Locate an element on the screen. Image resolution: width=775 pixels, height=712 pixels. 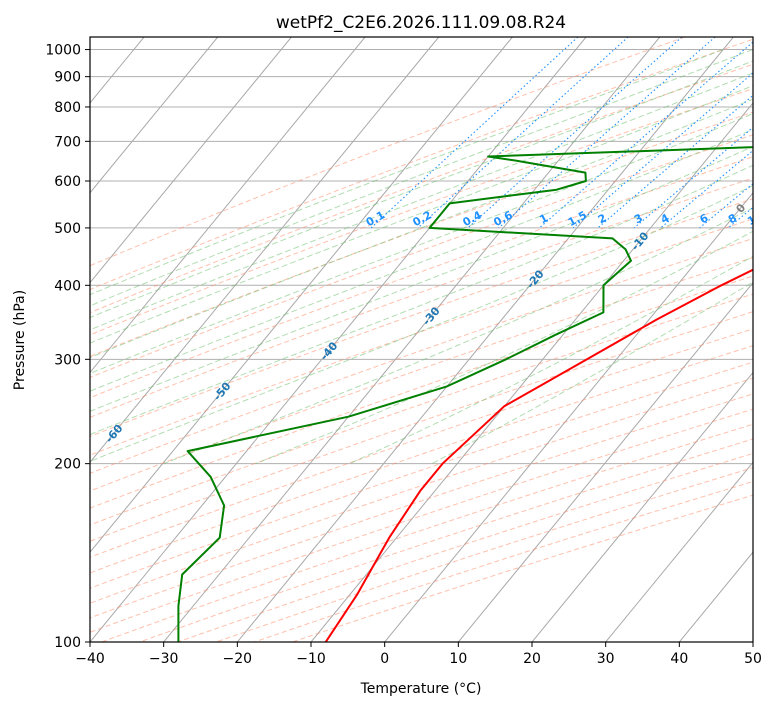
y-tick-label: 600 is located at coordinates (67, 182).